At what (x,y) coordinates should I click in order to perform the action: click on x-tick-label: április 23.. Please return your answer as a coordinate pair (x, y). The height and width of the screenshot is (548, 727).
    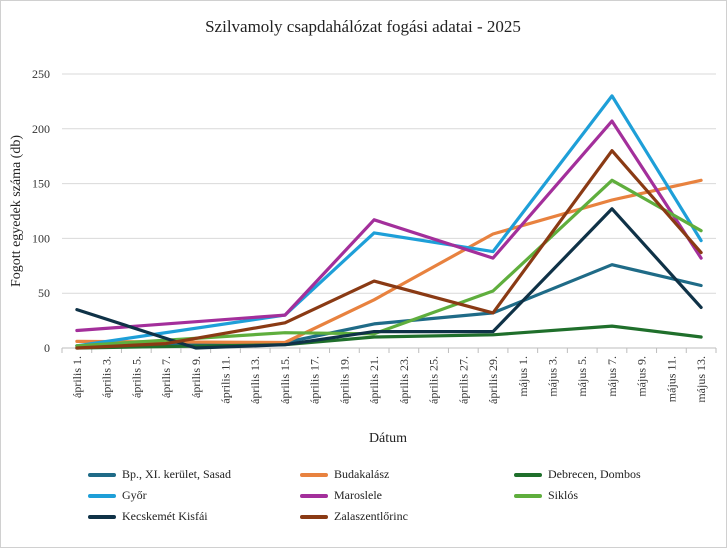
    Looking at the image, I should click on (404, 380).